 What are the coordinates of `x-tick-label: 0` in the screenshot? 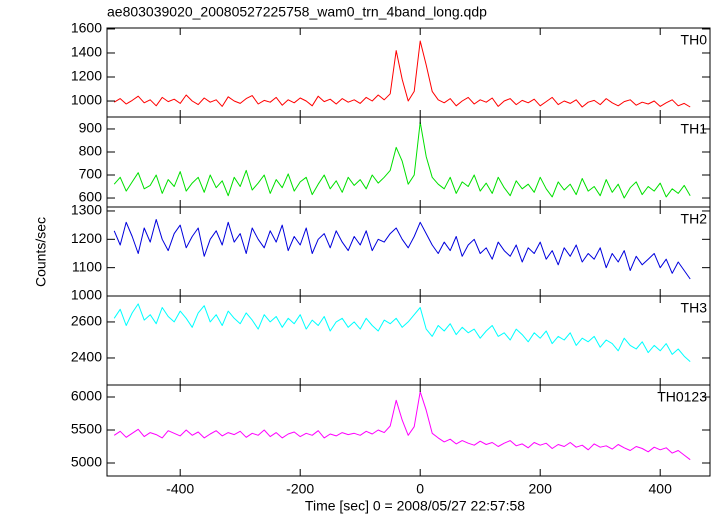 It's located at (420, 489).